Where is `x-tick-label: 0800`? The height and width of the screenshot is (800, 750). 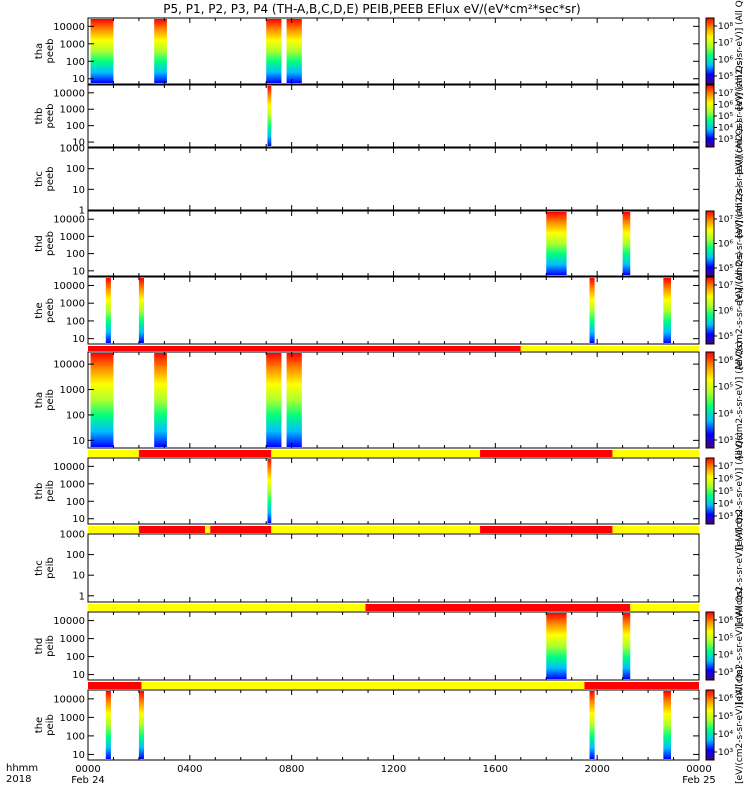 x-tick-label: 0800 is located at coordinates (291, 769).